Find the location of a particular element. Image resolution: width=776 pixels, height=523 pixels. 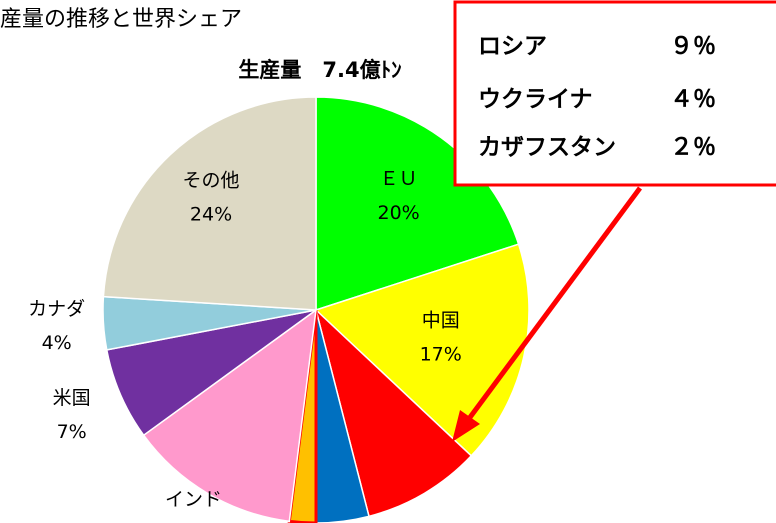

slice-label: 米国 is located at coordinates (72, 398).